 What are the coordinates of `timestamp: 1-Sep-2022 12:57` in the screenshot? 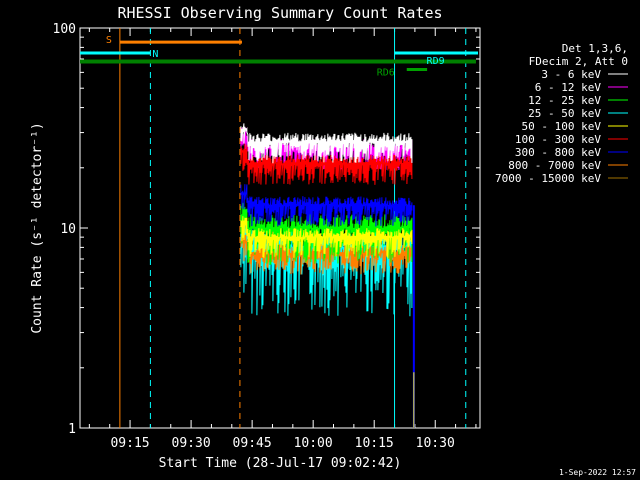 It's located at (597, 472).